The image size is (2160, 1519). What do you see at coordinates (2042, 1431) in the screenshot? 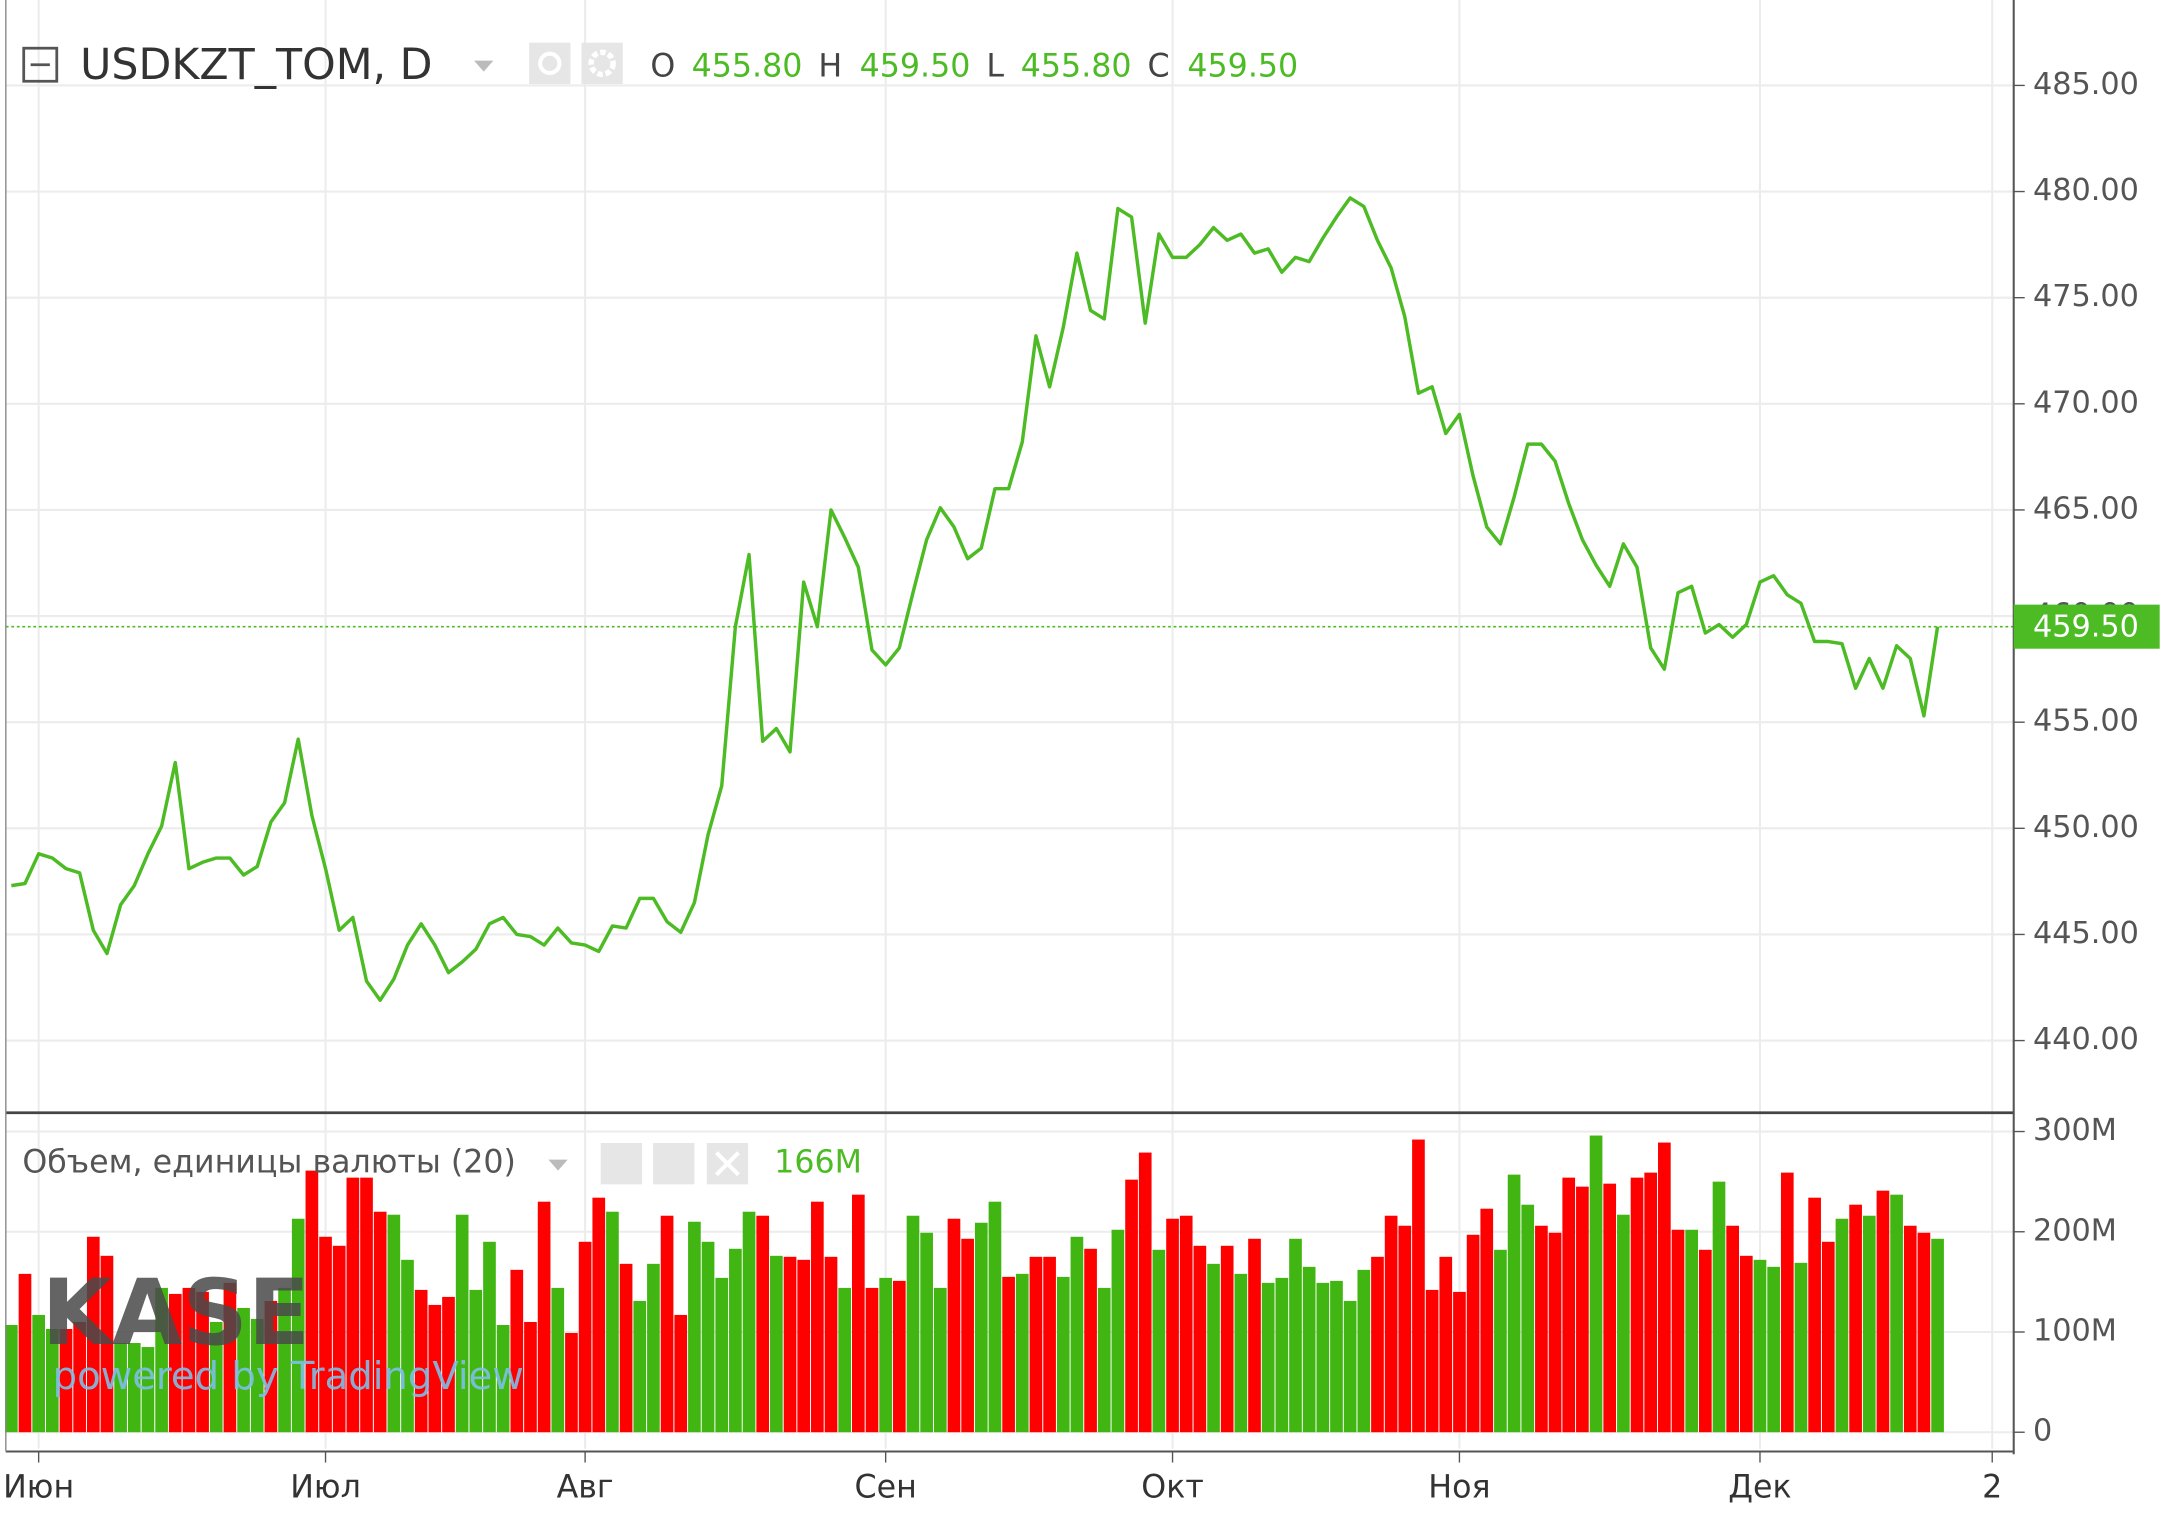
I see `y-tick-label: 0` at bounding box center [2042, 1431].